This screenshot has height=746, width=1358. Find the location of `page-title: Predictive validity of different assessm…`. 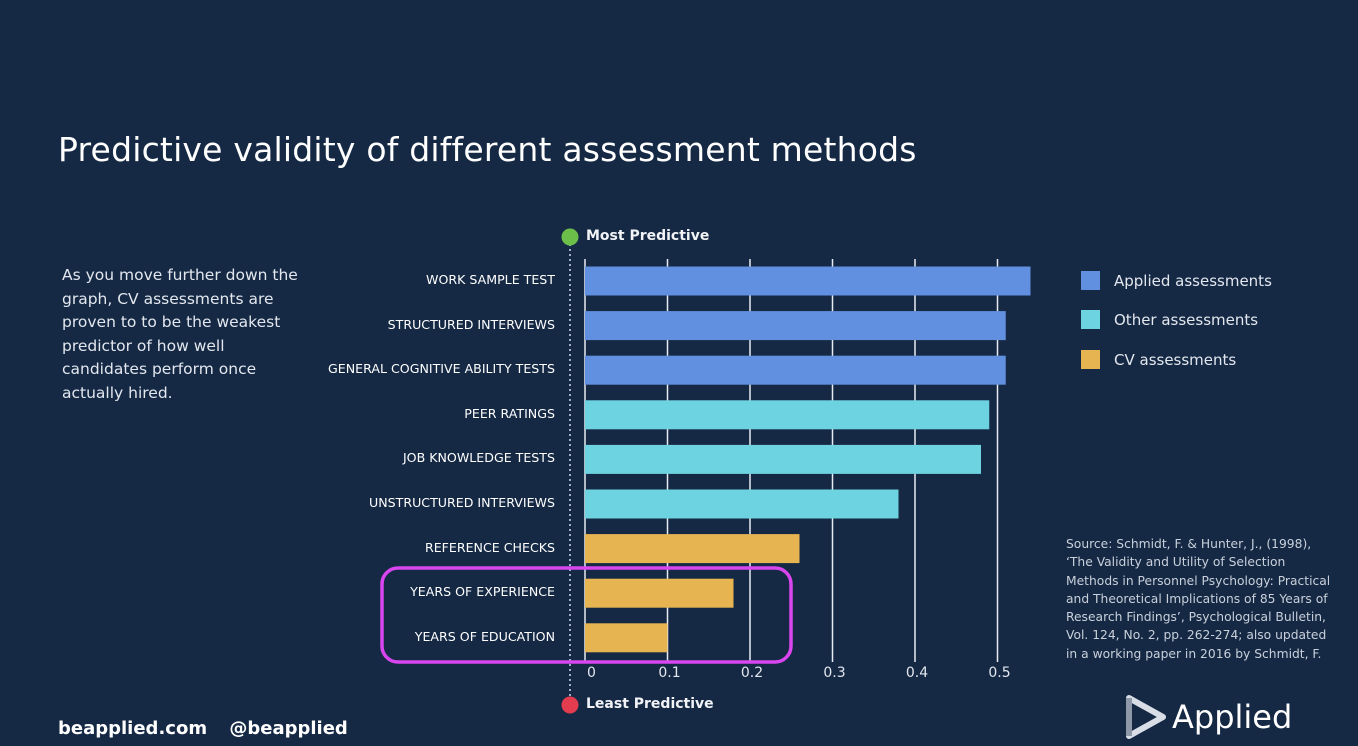

page-title: Predictive validity of different assessm… is located at coordinates (487, 149).